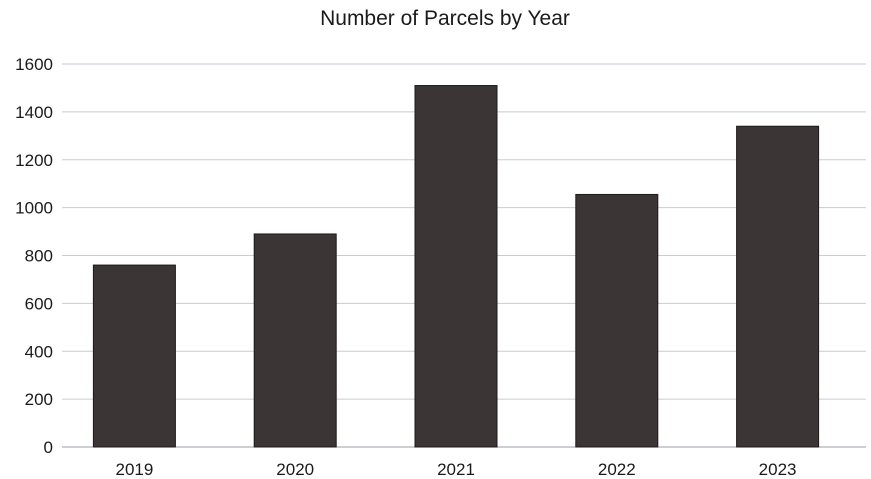 The width and height of the screenshot is (871, 479). Describe the element at coordinates (39, 351) in the screenshot. I see `y-tick-label: 400` at that location.